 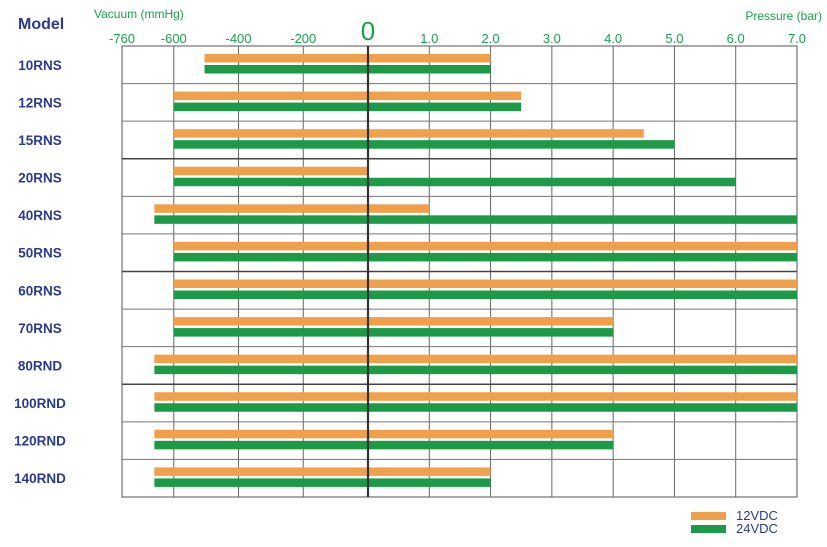 What do you see at coordinates (797, 38) in the screenshot?
I see `tick-label-pressure: 7.0` at bounding box center [797, 38].